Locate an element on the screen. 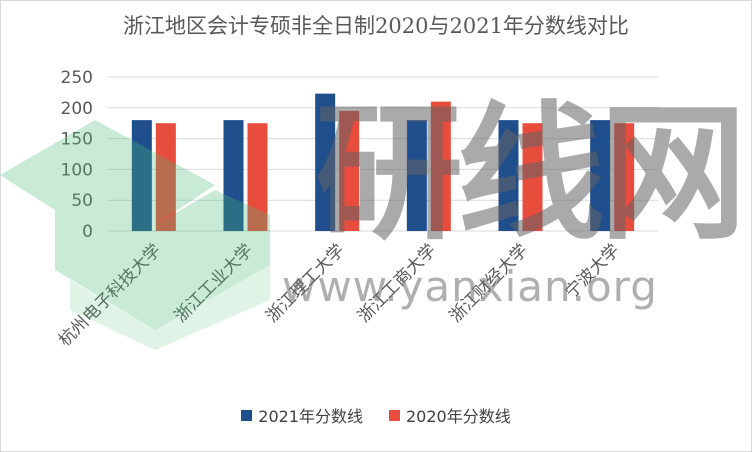 The height and width of the screenshot is (452, 752). y-tick-label: 0 is located at coordinates (87, 232).